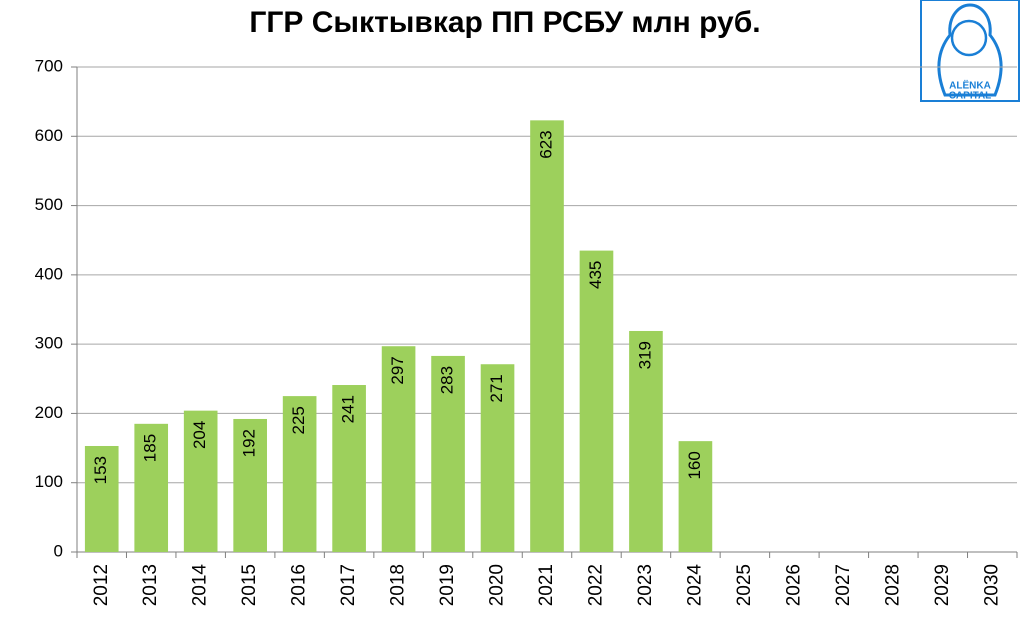  What do you see at coordinates (298, 420) in the screenshot?
I see `data-label: 225` at bounding box center [298, 420].